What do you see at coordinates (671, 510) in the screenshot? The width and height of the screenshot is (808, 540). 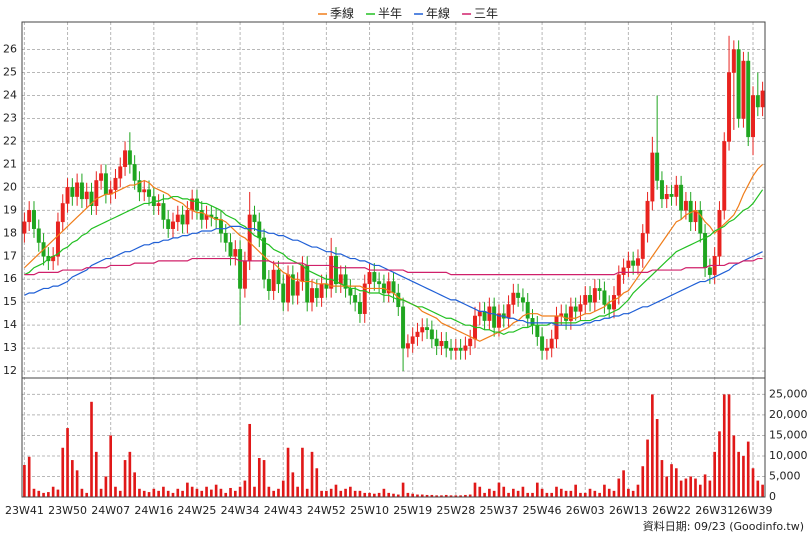 I see `x-tick-label: 26W22` at bounding box center [671, 510].